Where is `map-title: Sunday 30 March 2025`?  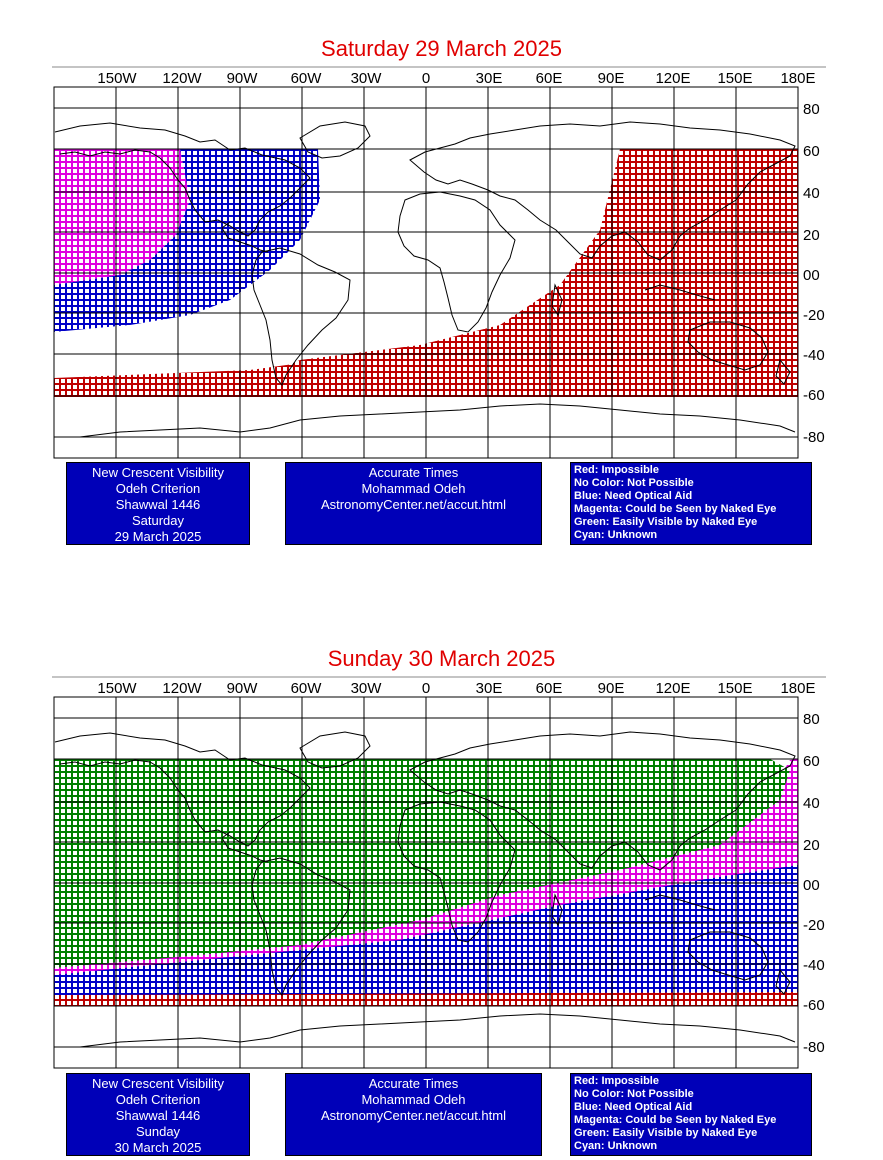
map-title: Sunday 30 March 2025 is located at coordinates (441, 658).